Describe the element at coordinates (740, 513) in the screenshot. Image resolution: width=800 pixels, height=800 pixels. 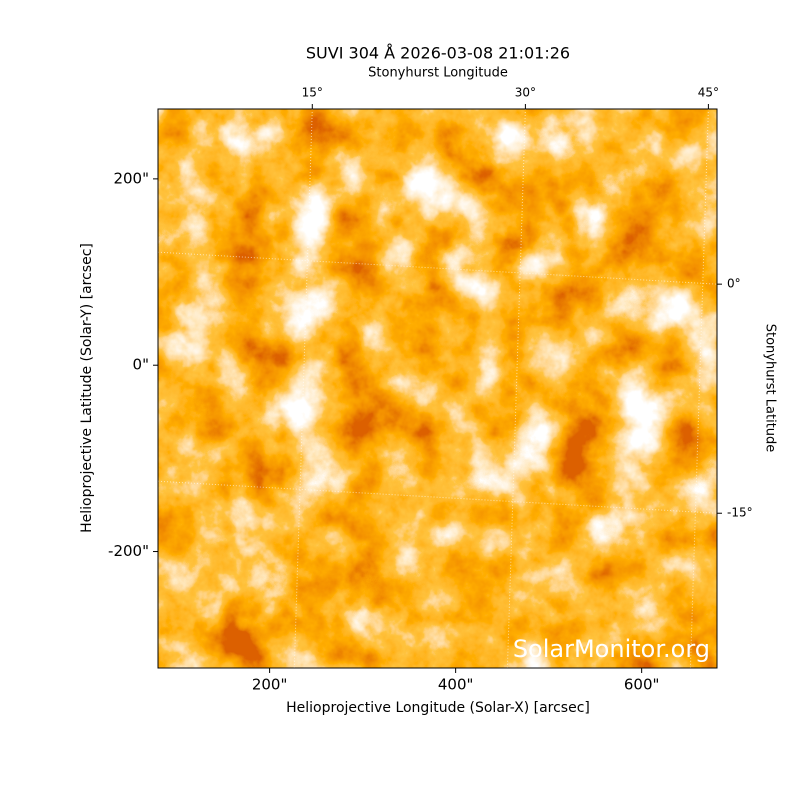
I see `y2-tick-label: -15°` at that location.